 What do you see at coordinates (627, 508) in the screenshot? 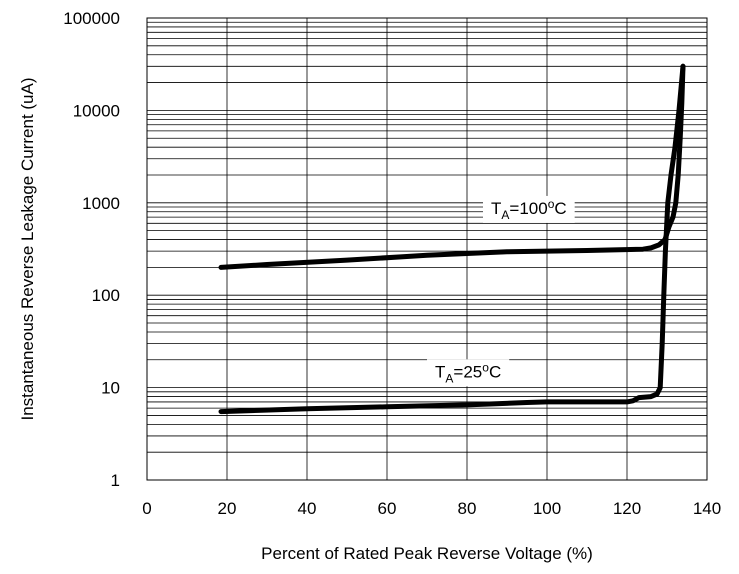
I see `x-tick-label: 120` at bounding box center [627, 508].